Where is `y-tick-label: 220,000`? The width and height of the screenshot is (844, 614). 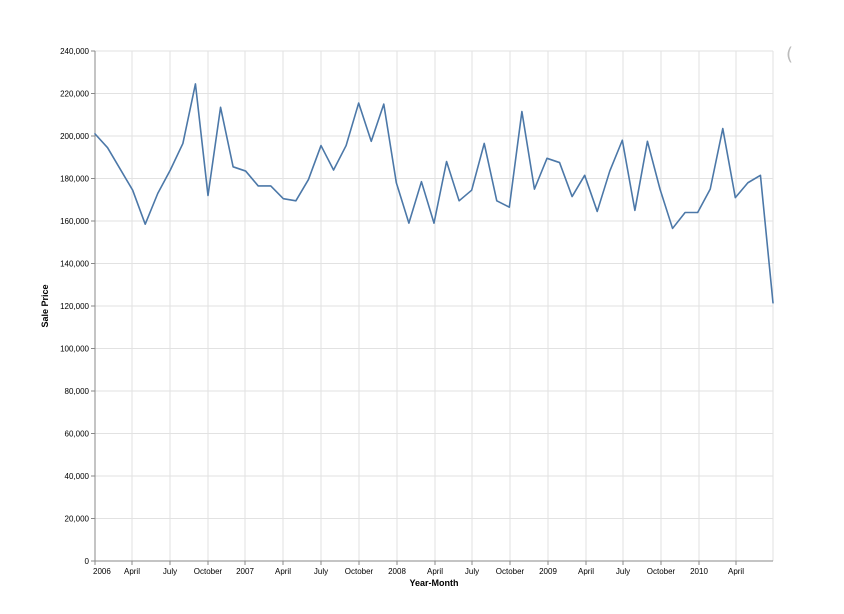 y-tick-label: 220,000 is located at coordinates (74, 94).